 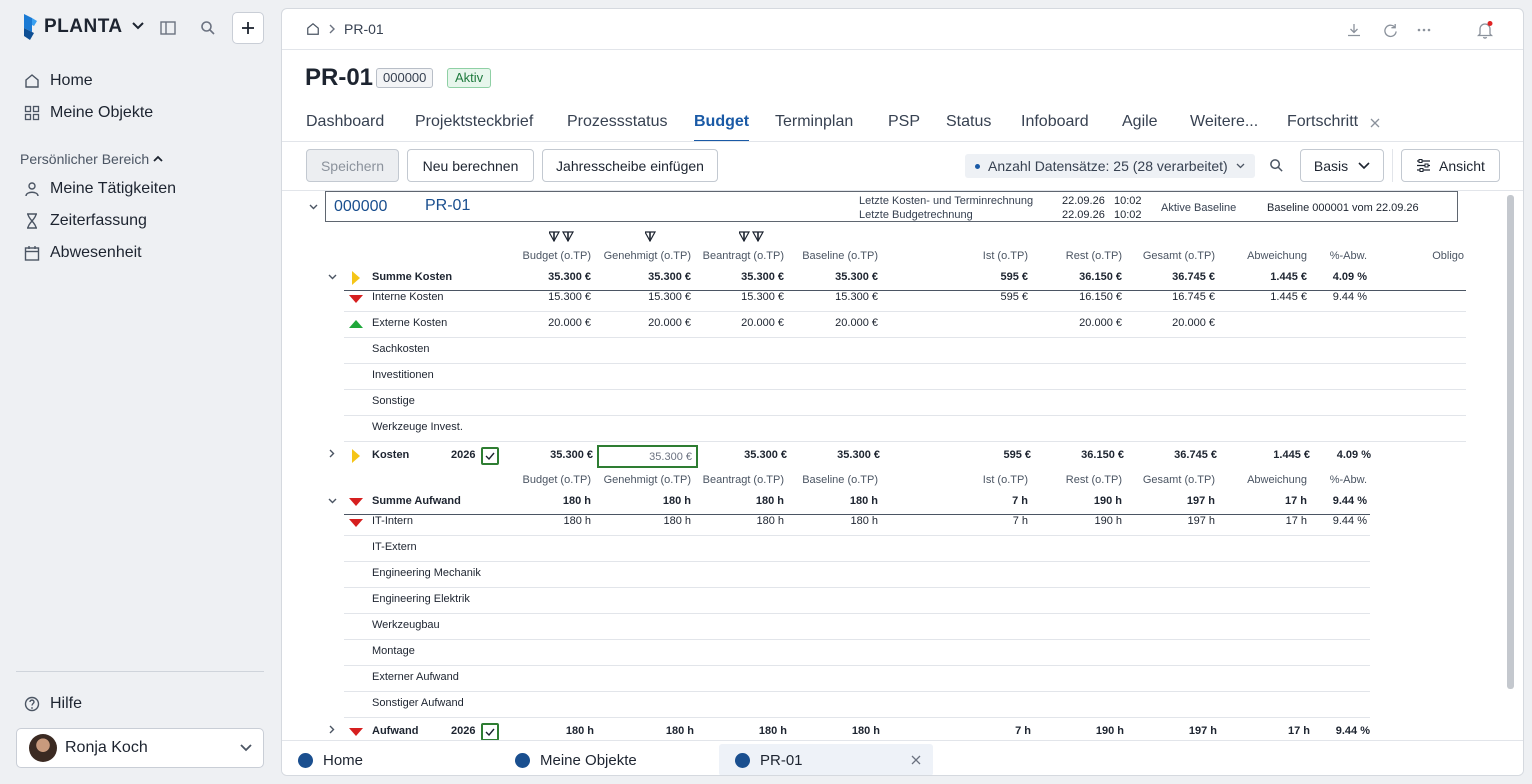 What do you see at coordinates (463, 731) in the screenshot?
I see `row-year: 2026` at bounding box center [463, 731].